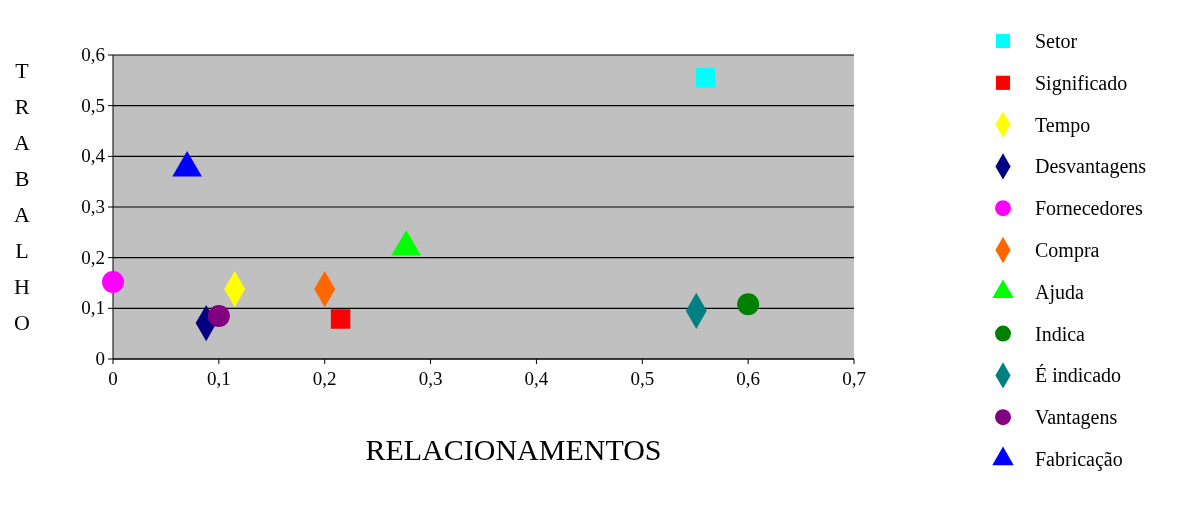 The image size is (1191, 507). I want to click on legend-label: Ajuda, so click(1059, 292).